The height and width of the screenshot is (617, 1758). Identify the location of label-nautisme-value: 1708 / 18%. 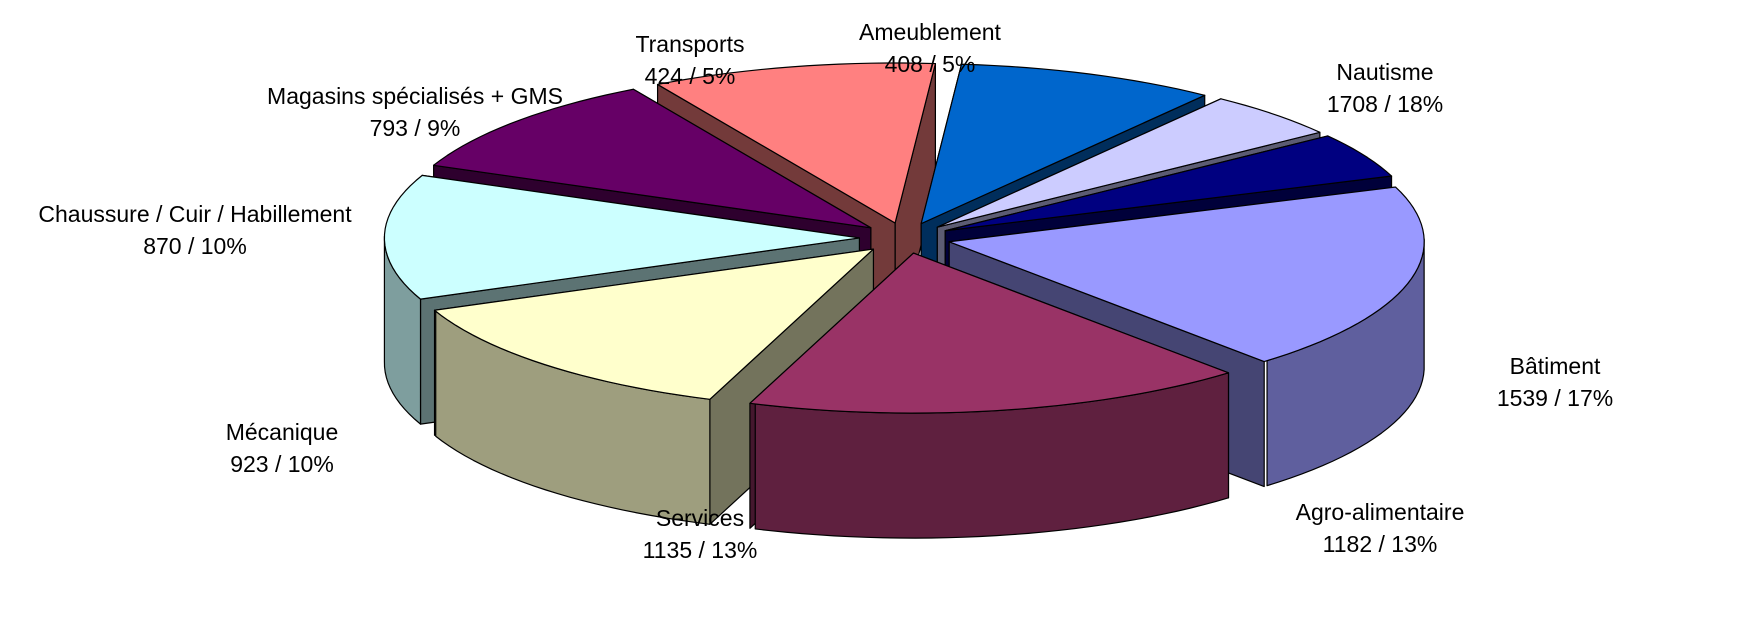
(1385, 104).